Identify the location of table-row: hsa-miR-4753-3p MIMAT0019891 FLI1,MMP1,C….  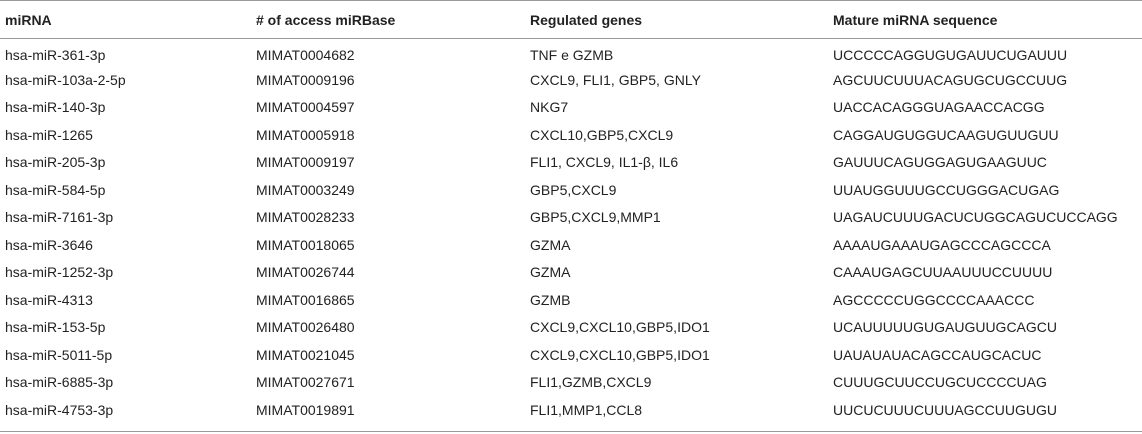
(571, 410).